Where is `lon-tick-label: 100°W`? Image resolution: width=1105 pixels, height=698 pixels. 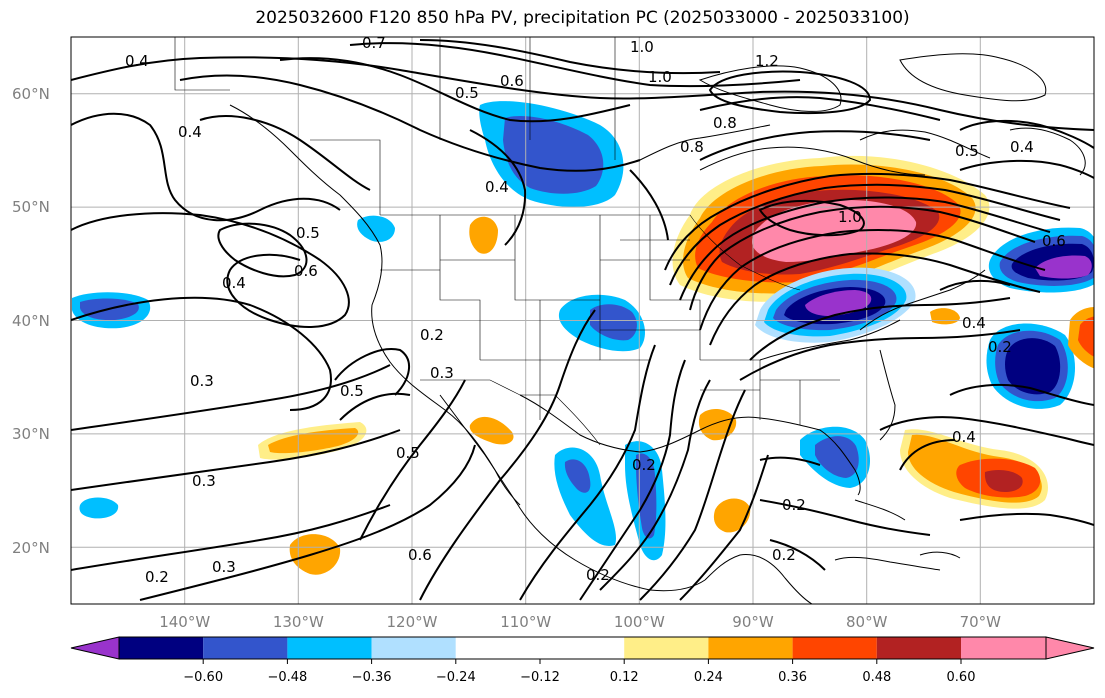 lon-tick-label: 100°W is located at coordinates (639, 622).